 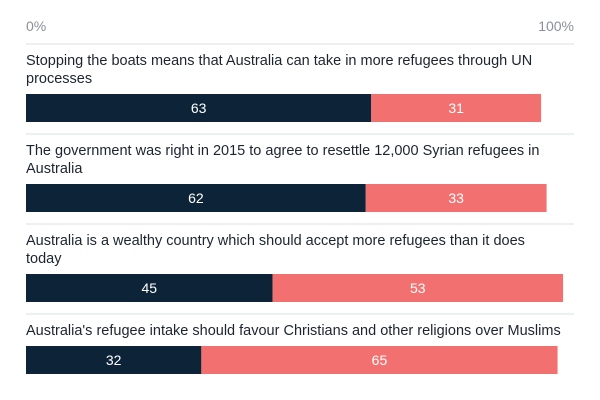 I want to click on bar-value-label: 65, so click(x=380, y=360).